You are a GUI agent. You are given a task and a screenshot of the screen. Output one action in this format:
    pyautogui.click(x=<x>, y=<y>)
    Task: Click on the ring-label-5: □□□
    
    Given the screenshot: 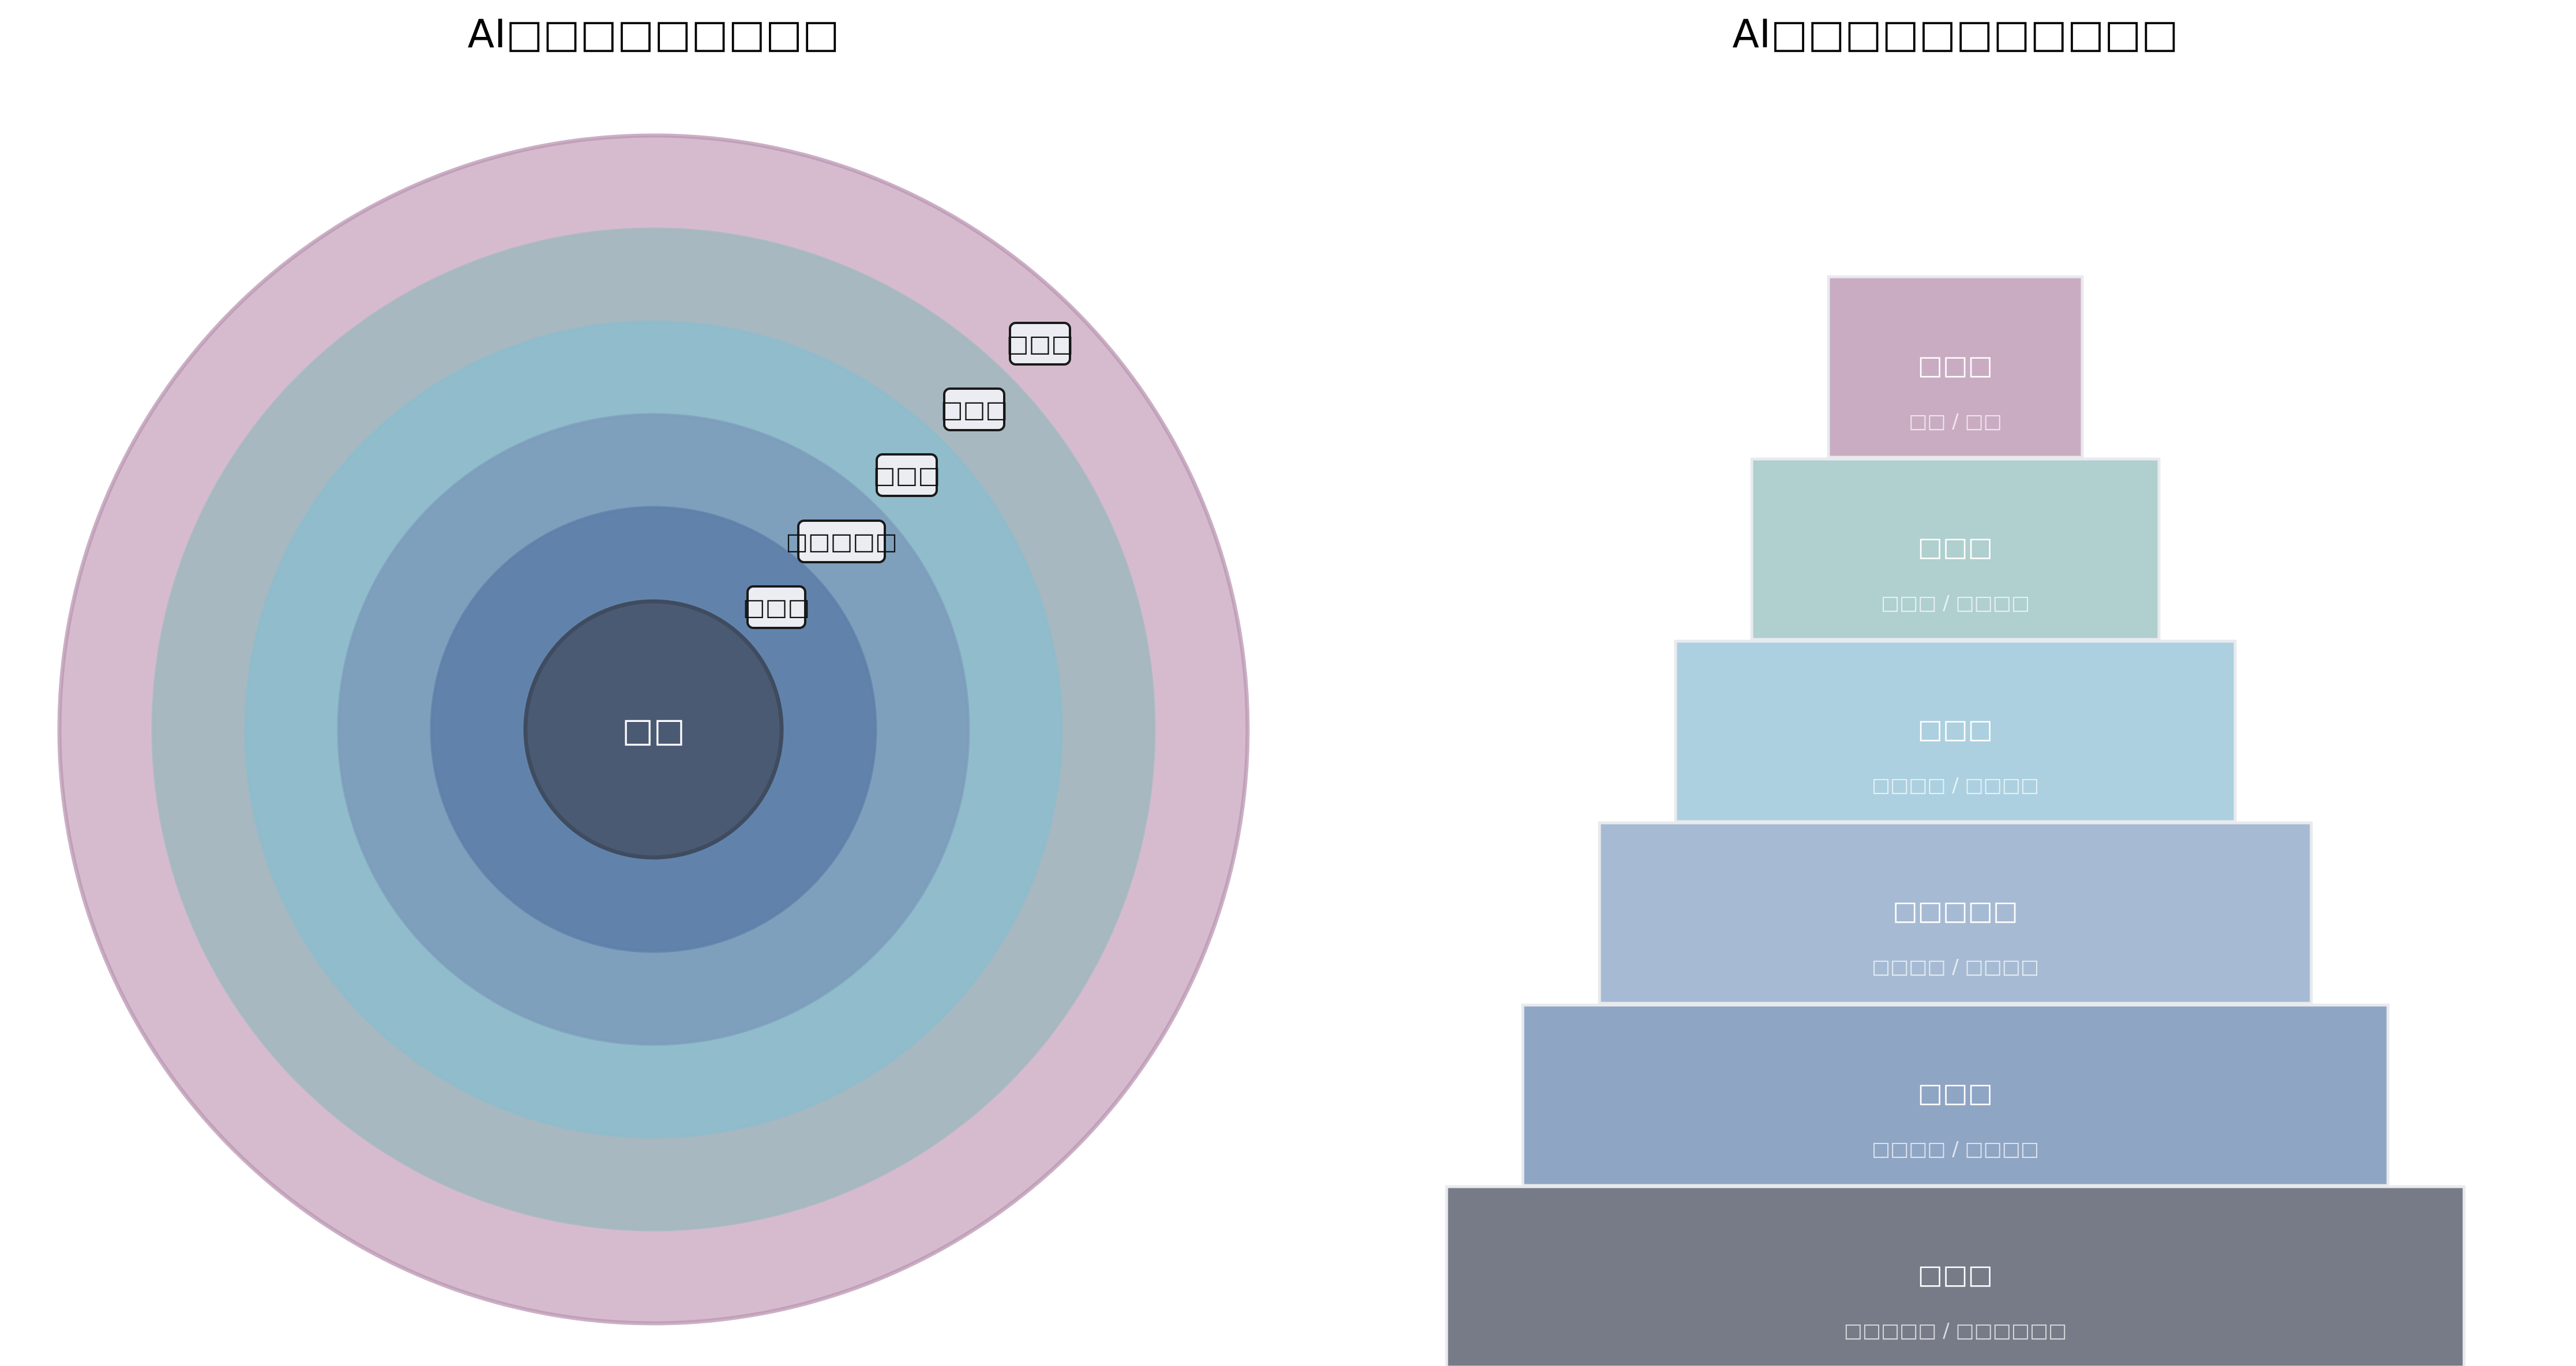 What is the action you would take?
    pyautogui.click(x=1040, y=344)
    